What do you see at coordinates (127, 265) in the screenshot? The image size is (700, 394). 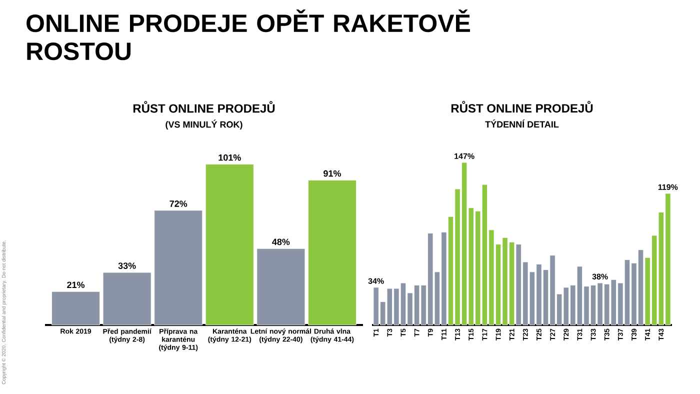 I see `data-label: 33%` at bounding box center [127, 265].